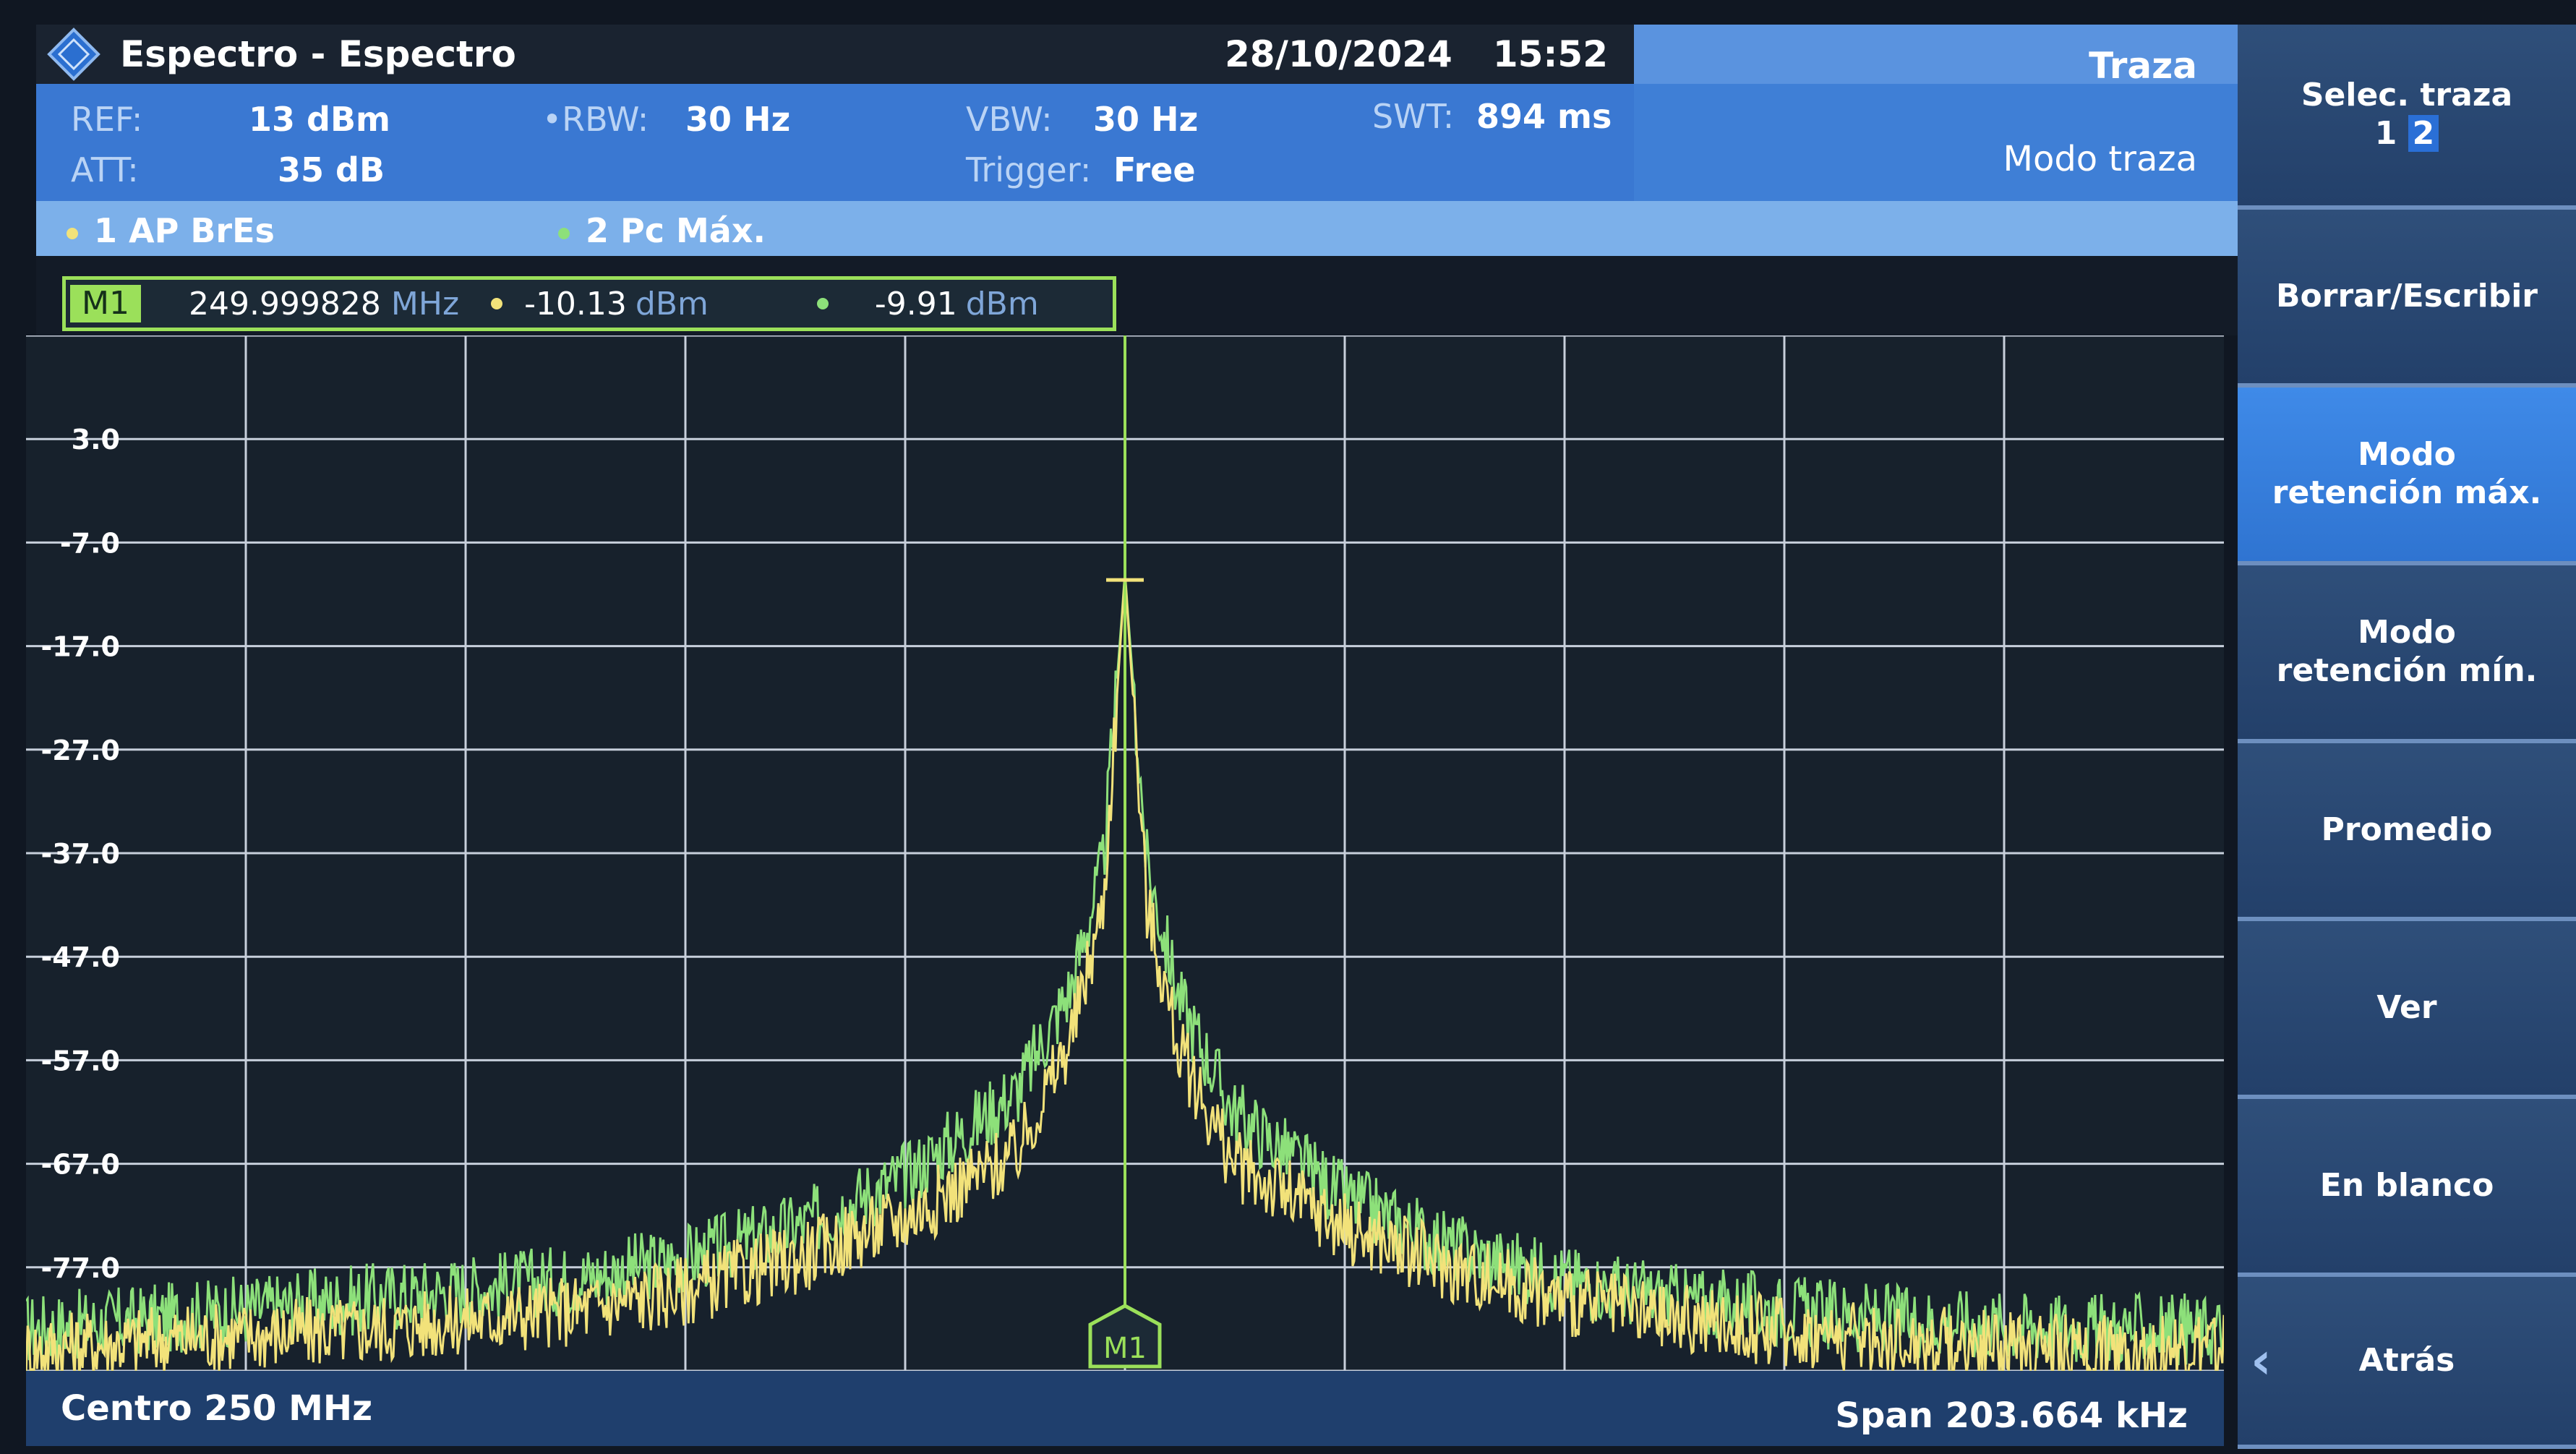  I want to click on trace-legend: 1 AP BrEs 2 Pc Máx., so click(1137, 228).